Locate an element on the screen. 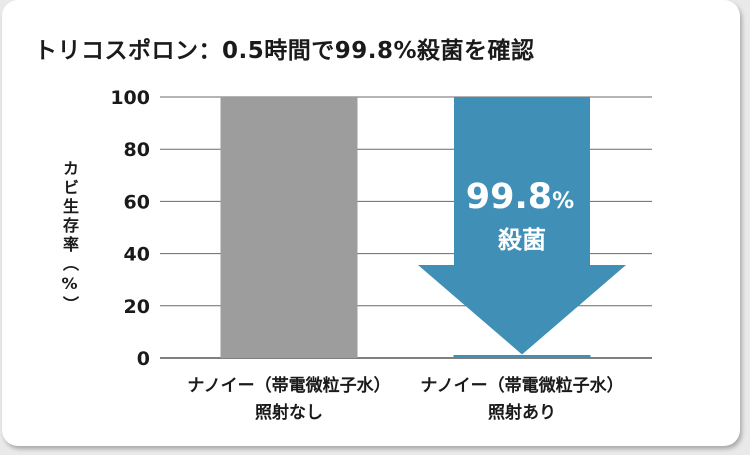  reduction-number: 99.8 is located at coordinates (509, 197).